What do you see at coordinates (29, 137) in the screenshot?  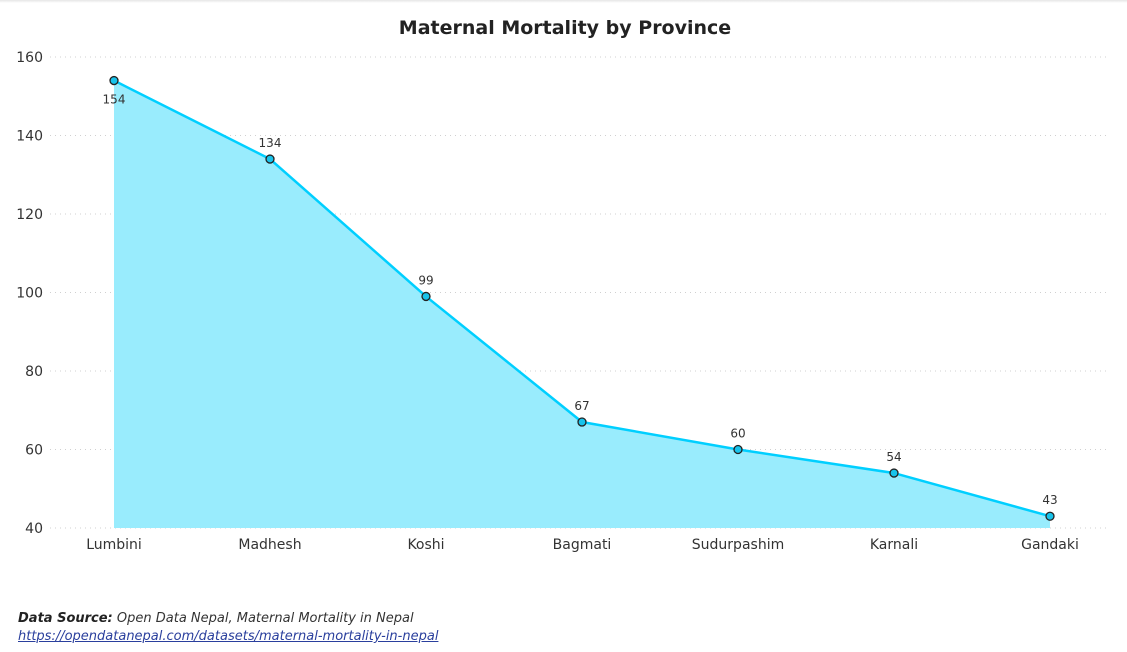 I see `y-tick-label: 140` at bounding box center [29, 137].